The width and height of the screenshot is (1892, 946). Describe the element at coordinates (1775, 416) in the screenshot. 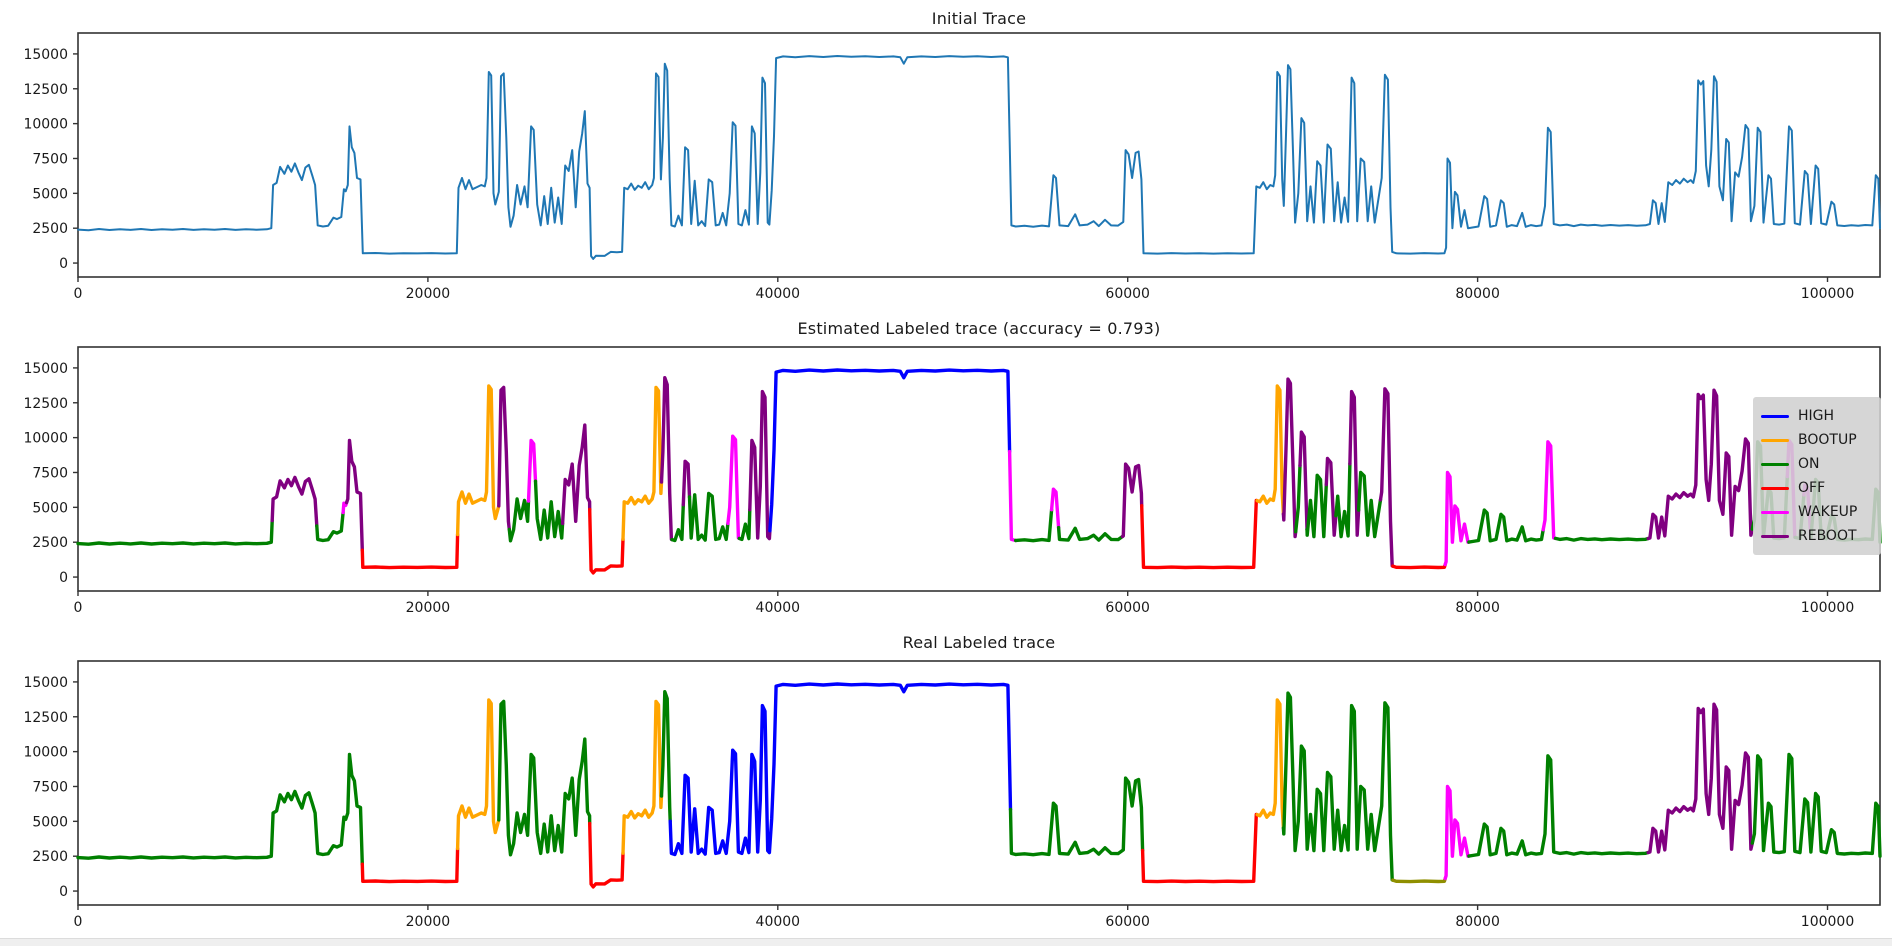

I see `legend-swatch-high` at that location.